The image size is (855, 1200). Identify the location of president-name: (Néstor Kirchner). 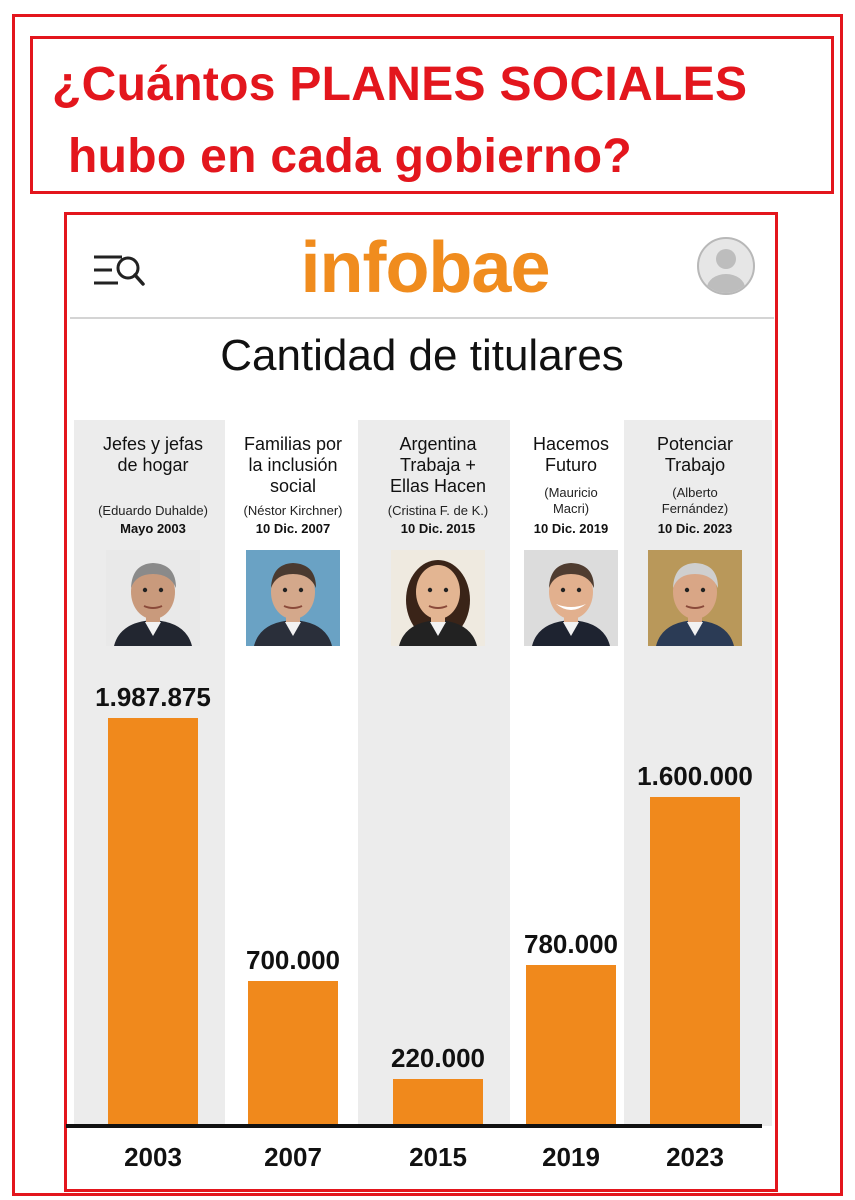
(293, 511).